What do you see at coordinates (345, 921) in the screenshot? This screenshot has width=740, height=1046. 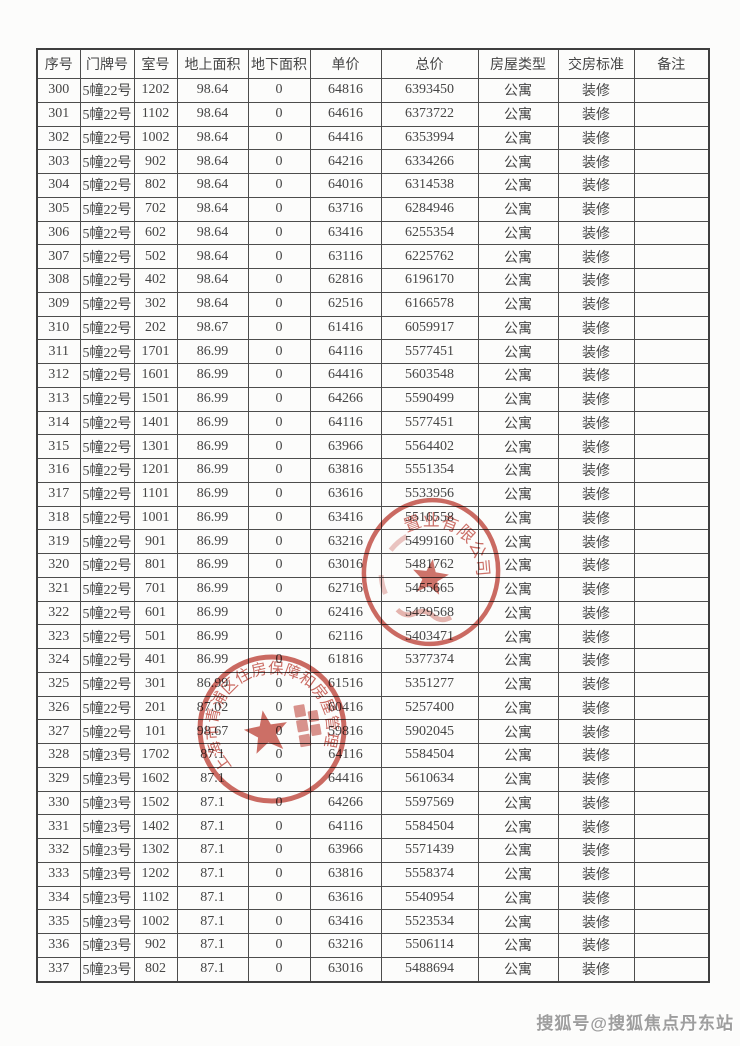 I see `cell-unit-price: 63416` at bounding box center [345, 921].